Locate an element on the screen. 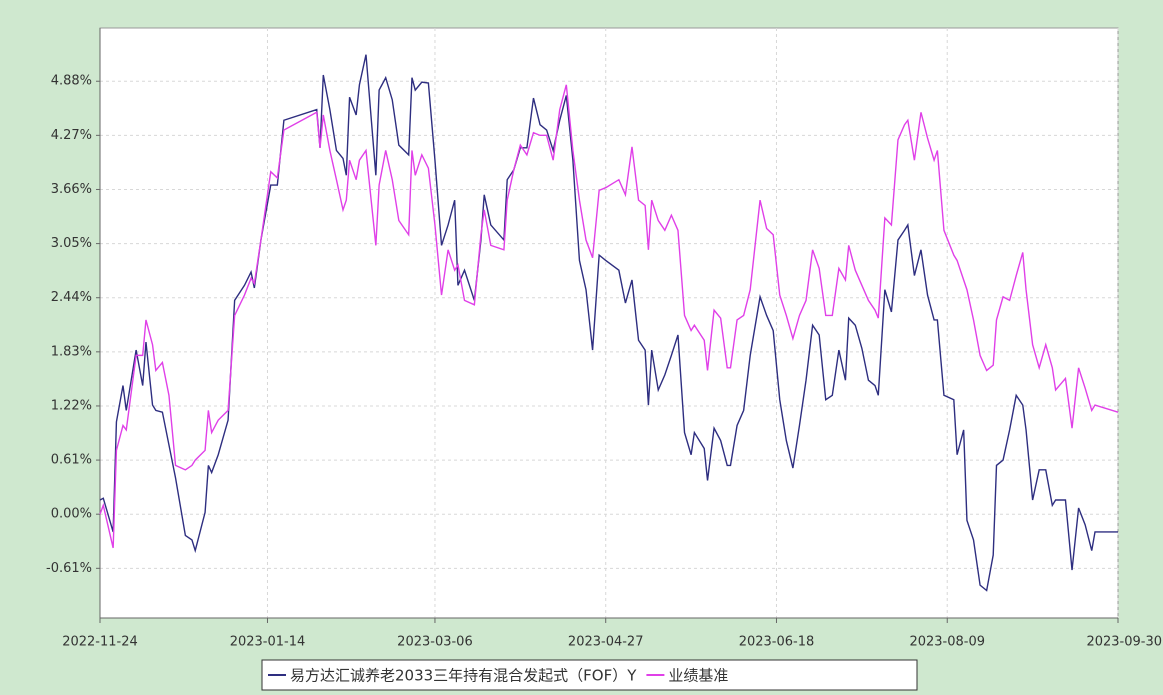 The height and width of the screenshot is (695, 1163). x-tick-label: 2023-06-18 is located at coordinates (777, 642).